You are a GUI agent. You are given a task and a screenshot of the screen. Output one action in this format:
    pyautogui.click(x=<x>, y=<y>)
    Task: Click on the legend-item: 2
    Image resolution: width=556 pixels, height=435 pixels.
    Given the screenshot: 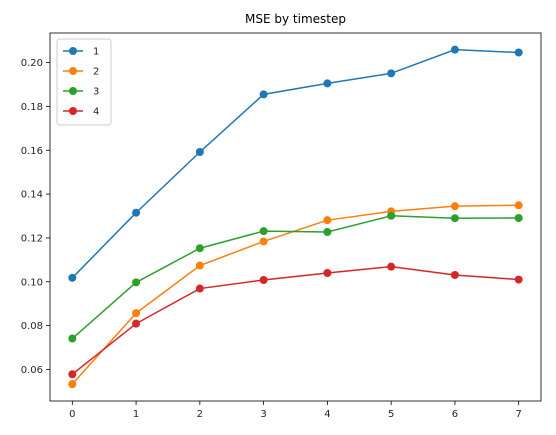 What is the action you would take?
    pyautogui.click(x=81, y=72)
    